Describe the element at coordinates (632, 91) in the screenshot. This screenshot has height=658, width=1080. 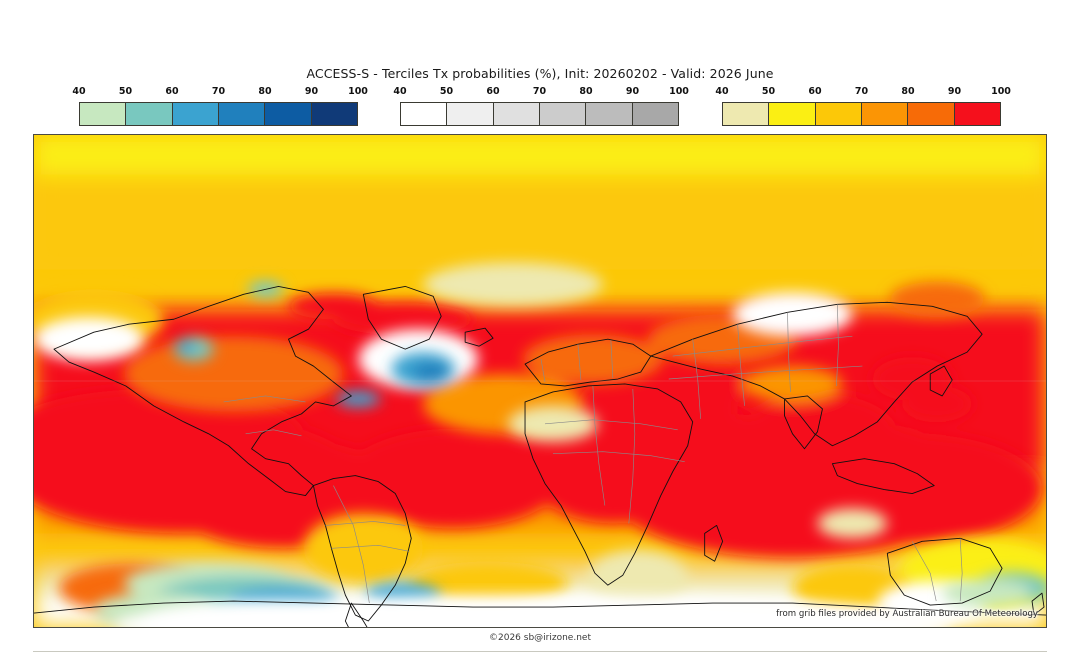
I see `cbar2-tick-90: 90` at that location.